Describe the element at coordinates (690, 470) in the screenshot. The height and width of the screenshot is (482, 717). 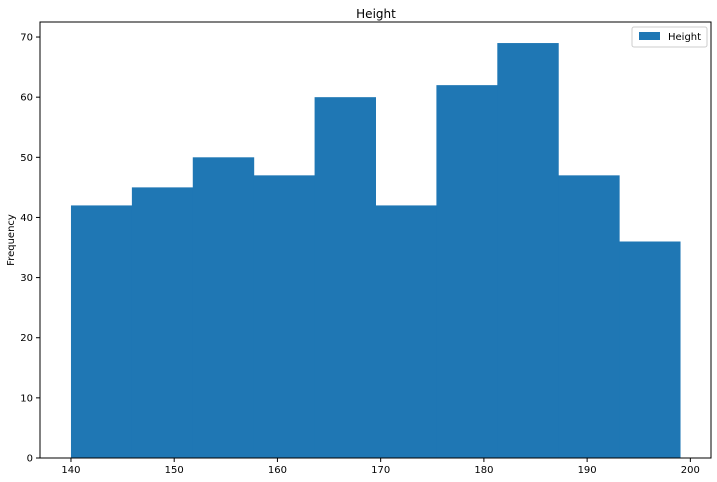
I see `x-tick-label: 200` at that location.